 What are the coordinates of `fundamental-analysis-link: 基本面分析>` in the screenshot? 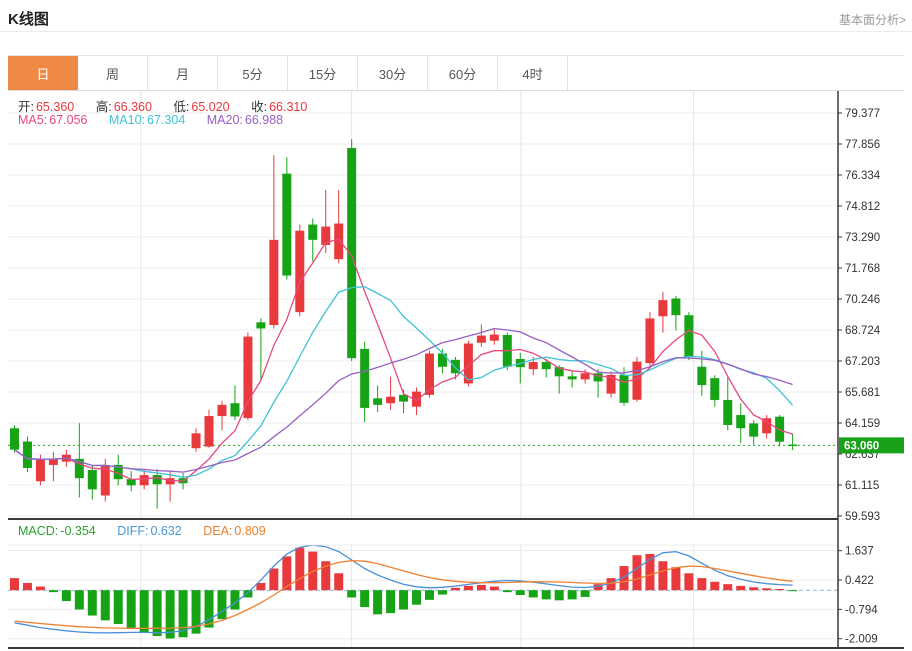 It's located at (872, 20).